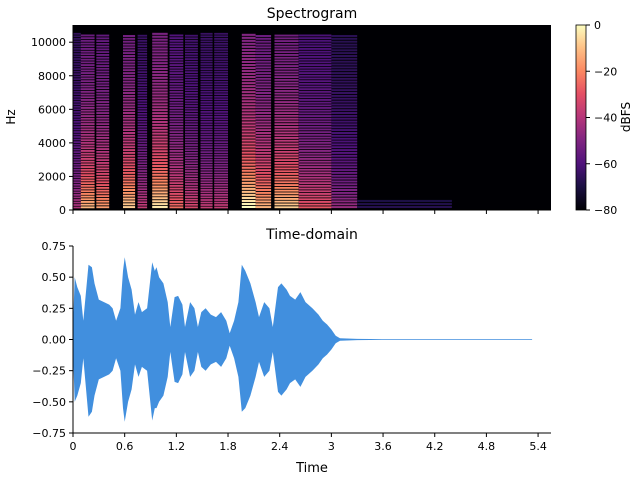 Image resolution: width=640 pixels, height=480 pixels. What do you see at coordinates (538, 446) in the screenshot?
I see `time-domain-x-tick-label-9: 5.4` at bounding box center [538, 446].